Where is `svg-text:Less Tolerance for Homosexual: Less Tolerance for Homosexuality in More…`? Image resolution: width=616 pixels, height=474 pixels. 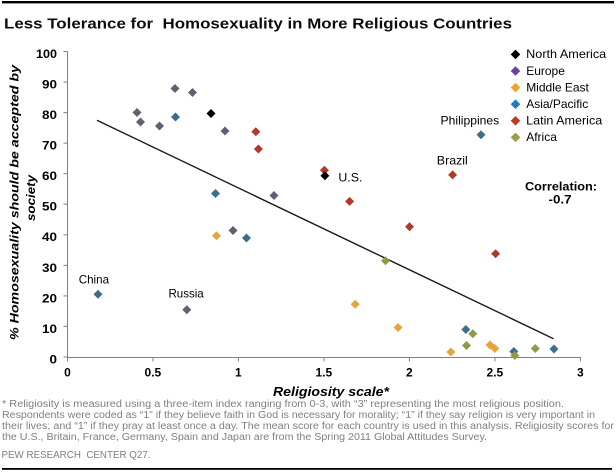 svg-text:Less Tolerance for Homosexual: Less Tolerance for Homosexuality in More… is located at coordinates (258, 24).